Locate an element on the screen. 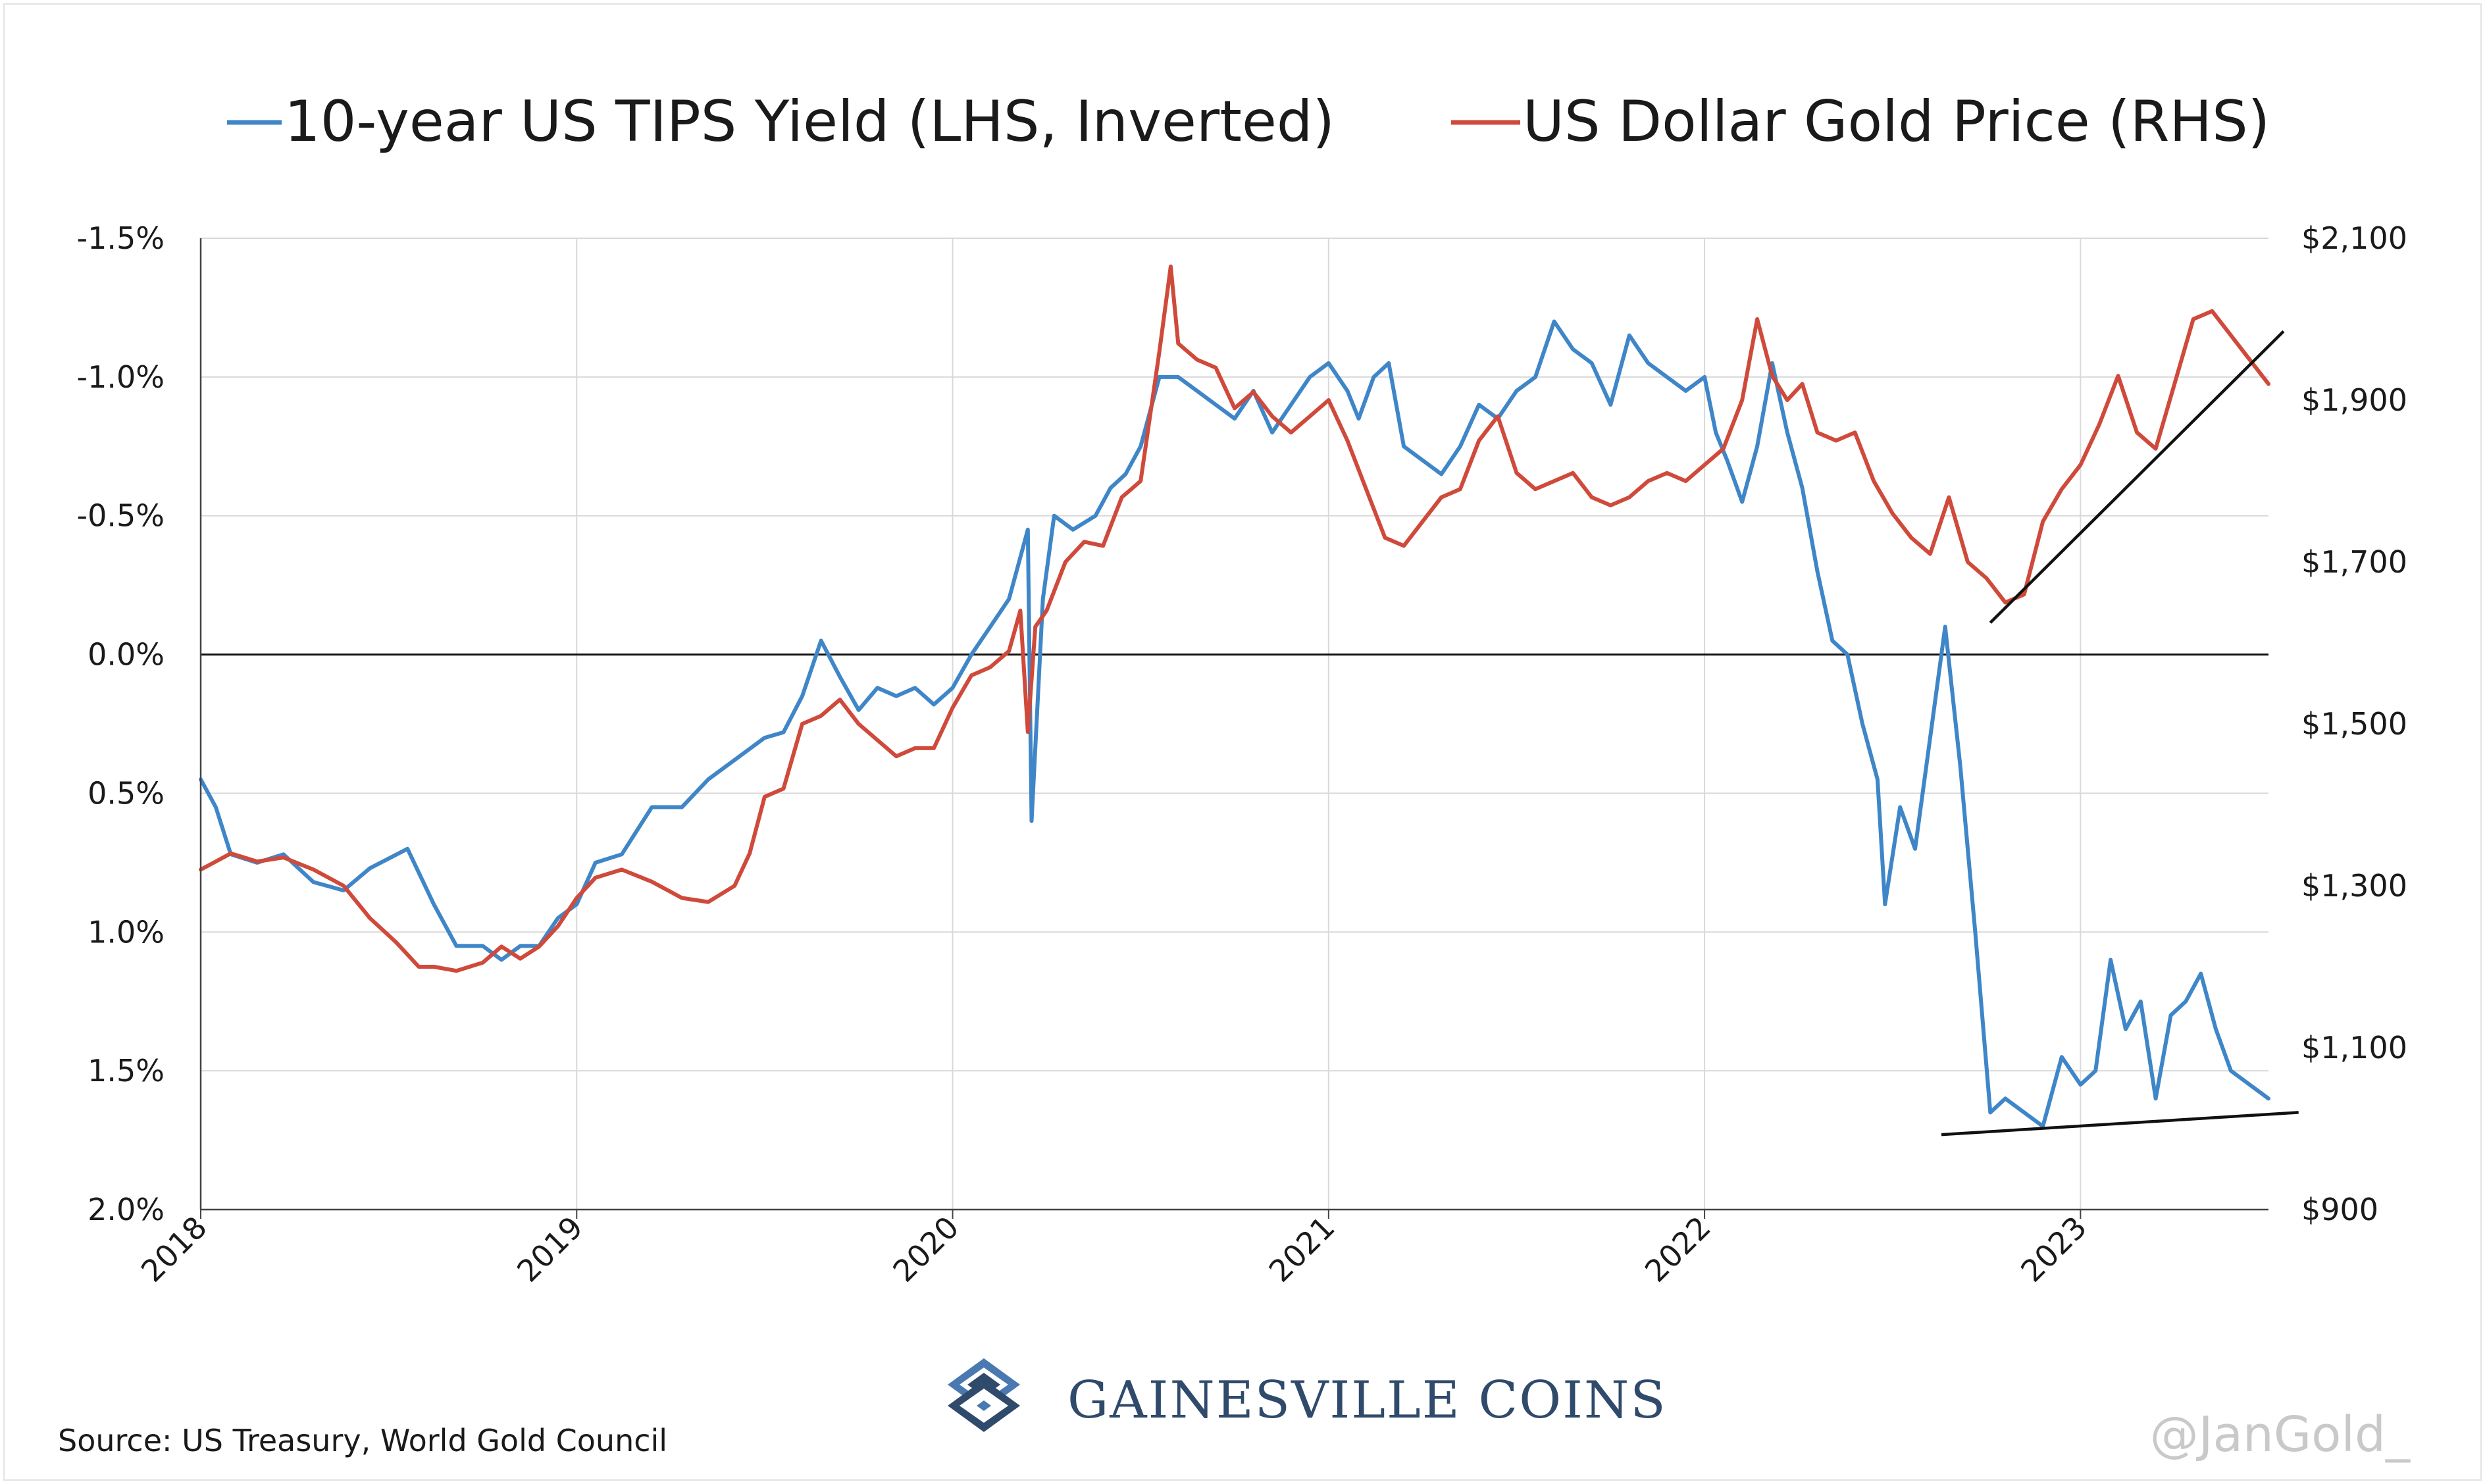 Image resolution: width=2485 pixels, height=1484 pixels. y-right-tick-label: $1,500 is located at coordinates (2354, 724).